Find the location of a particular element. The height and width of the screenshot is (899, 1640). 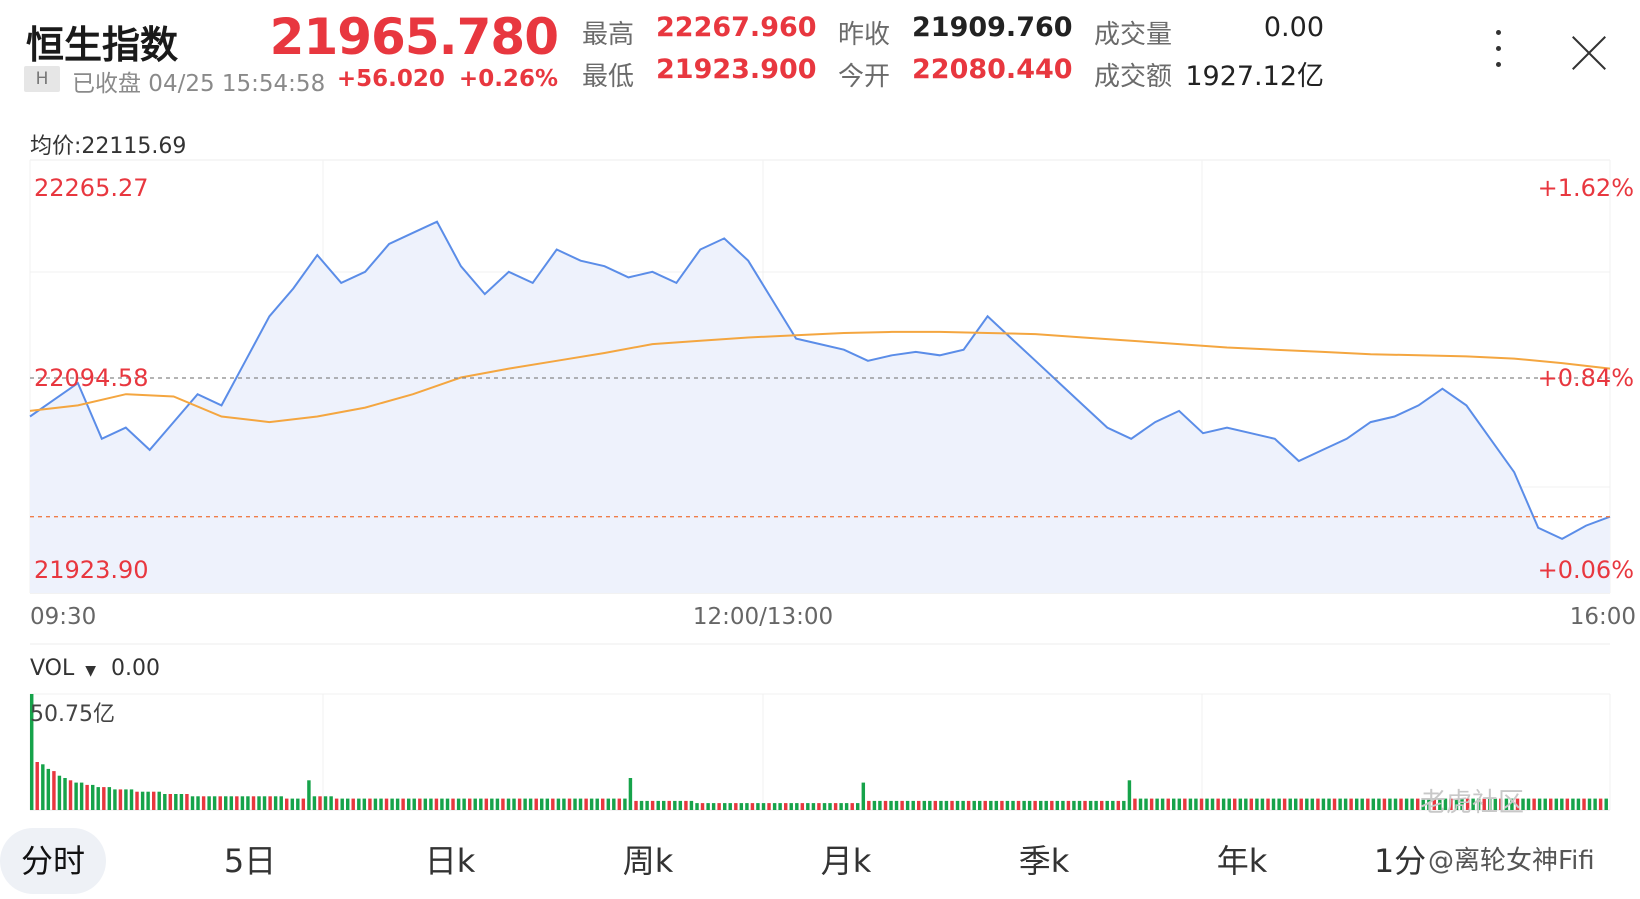

stat-label-open: 今开 is located at coordinates (864, 77).